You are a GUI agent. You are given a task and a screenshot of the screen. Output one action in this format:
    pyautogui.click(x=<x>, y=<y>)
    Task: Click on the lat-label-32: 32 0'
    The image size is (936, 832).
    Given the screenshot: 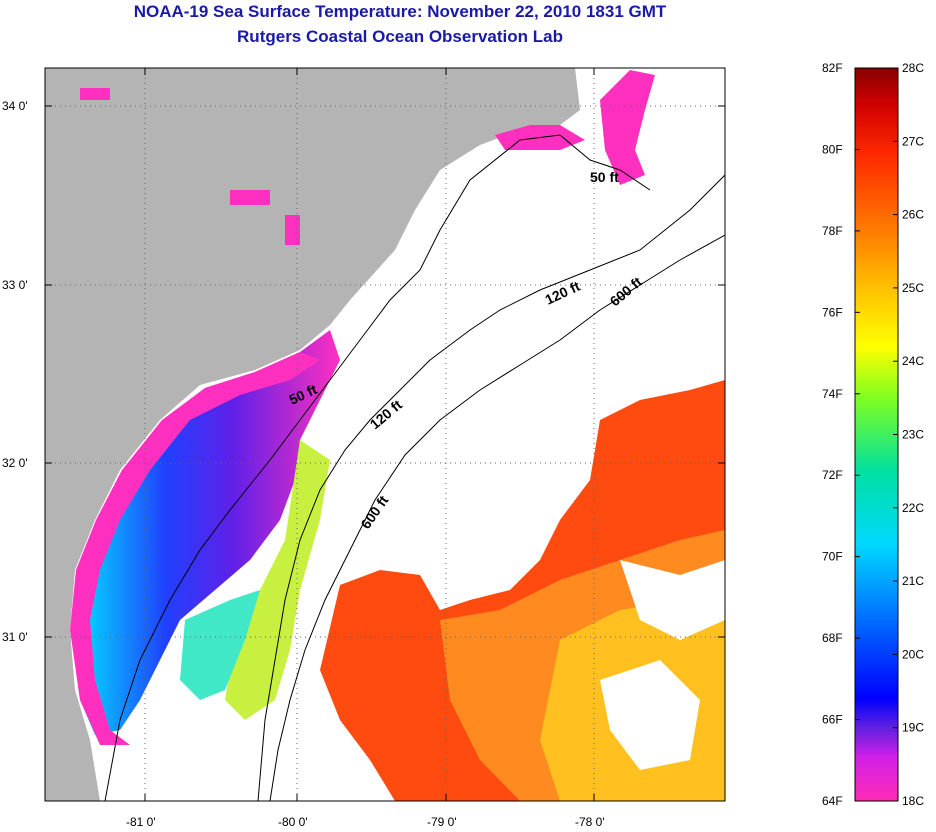 What is the action you would take?
    pyautogui.click(x=15, y=463)
    